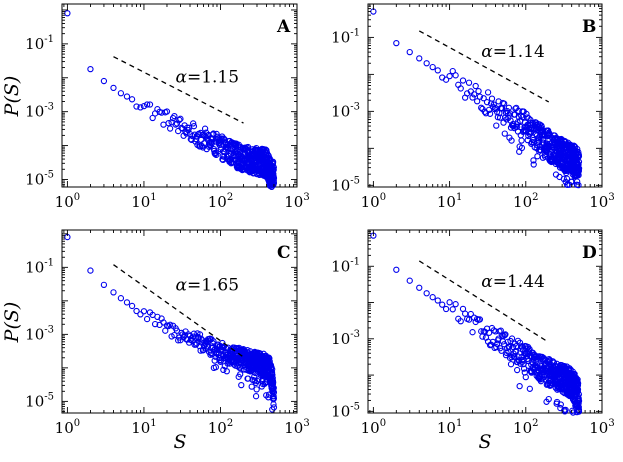 The height and width of the screenshot is (462, 623). I want to click on panel-C-label: C, so click(284, 253).